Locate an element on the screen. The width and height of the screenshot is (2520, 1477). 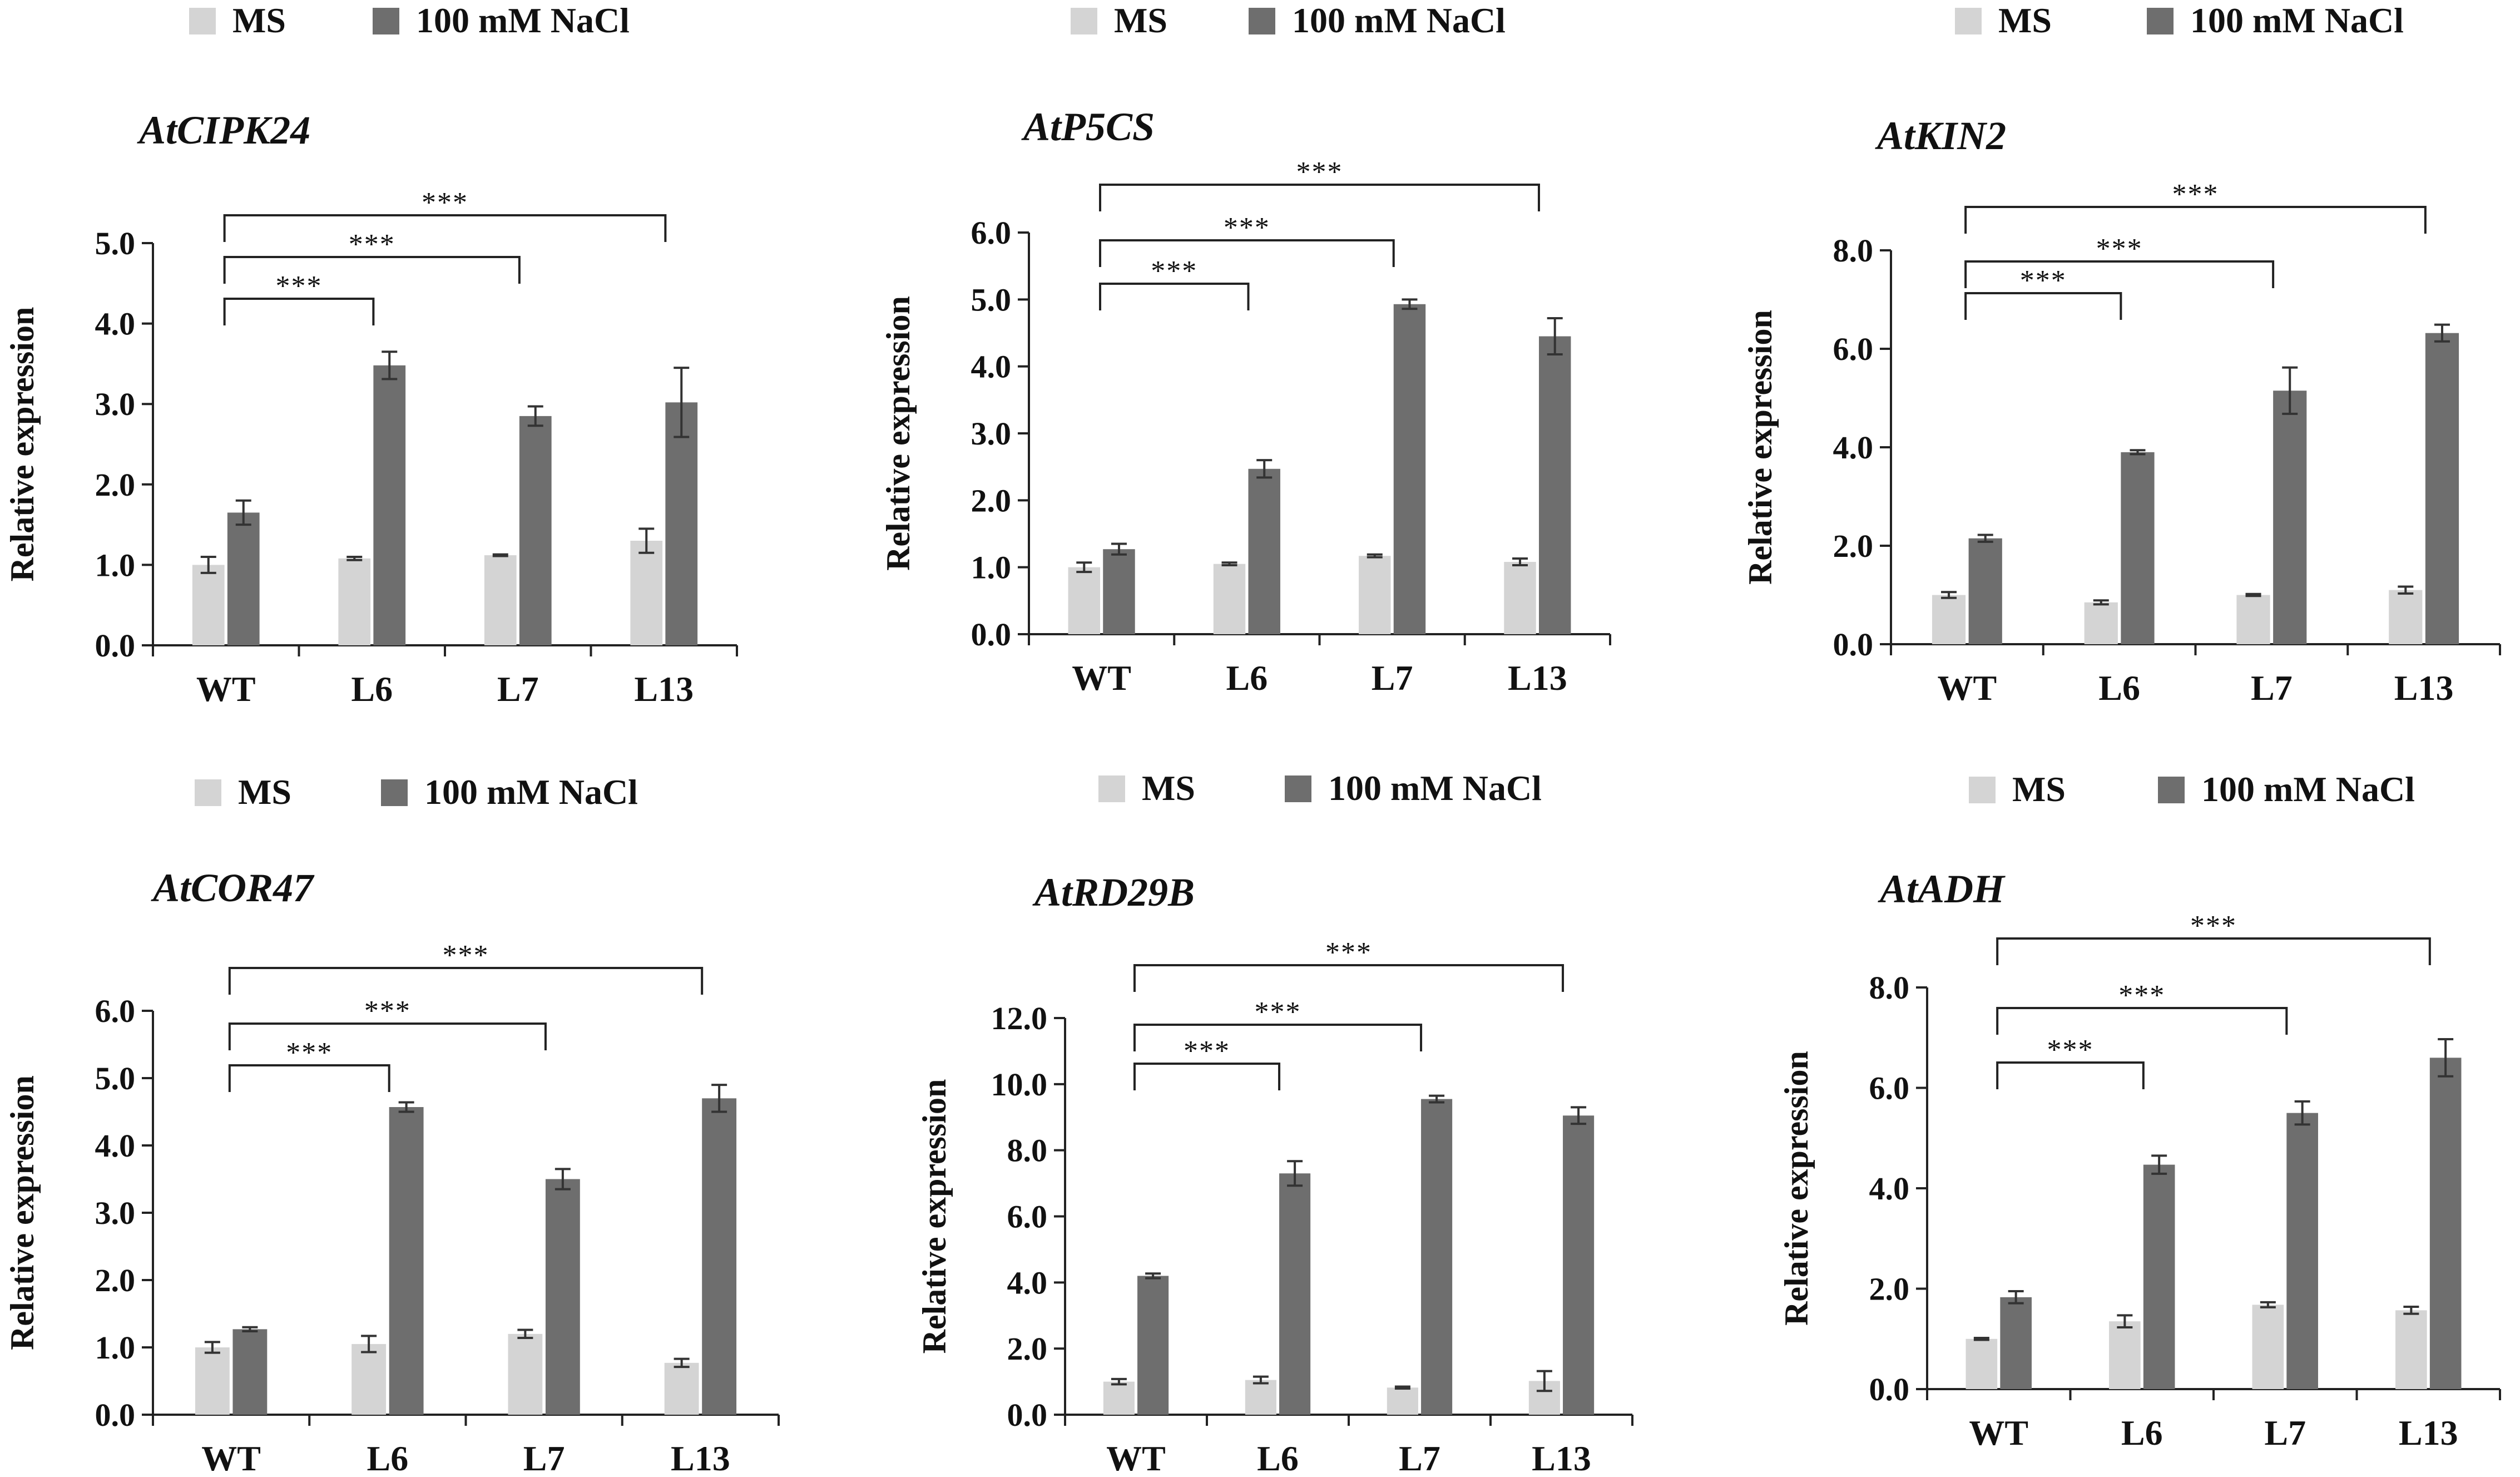
chart-title: AtCOR47 is located at coordinates (233, 888).